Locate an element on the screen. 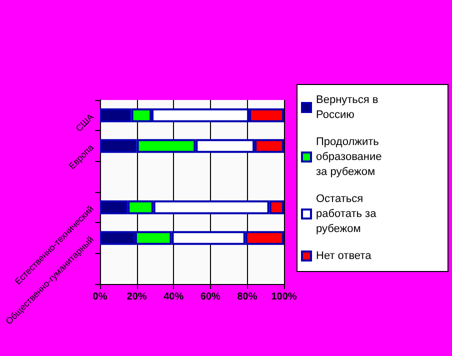 This screenshot has width=452, height=356. x-tick-label: 60% is located at coordinates (210, 297).